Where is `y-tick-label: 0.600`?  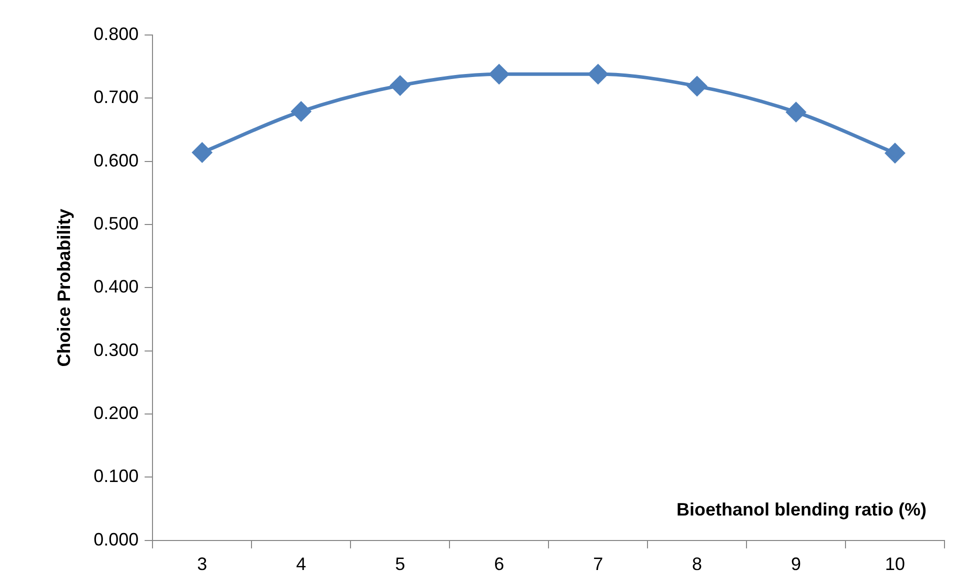
y-tick-label: 0.600 is located at coordinates (116, 160).